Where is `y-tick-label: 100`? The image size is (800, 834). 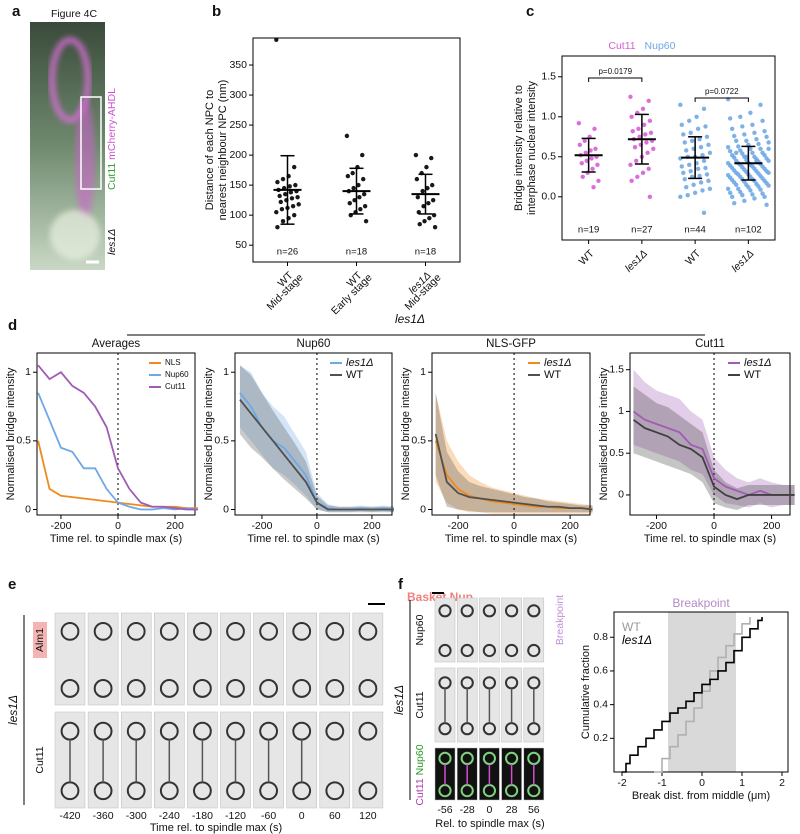
y-tick-label: 100 is located at coordinates (238, 215).